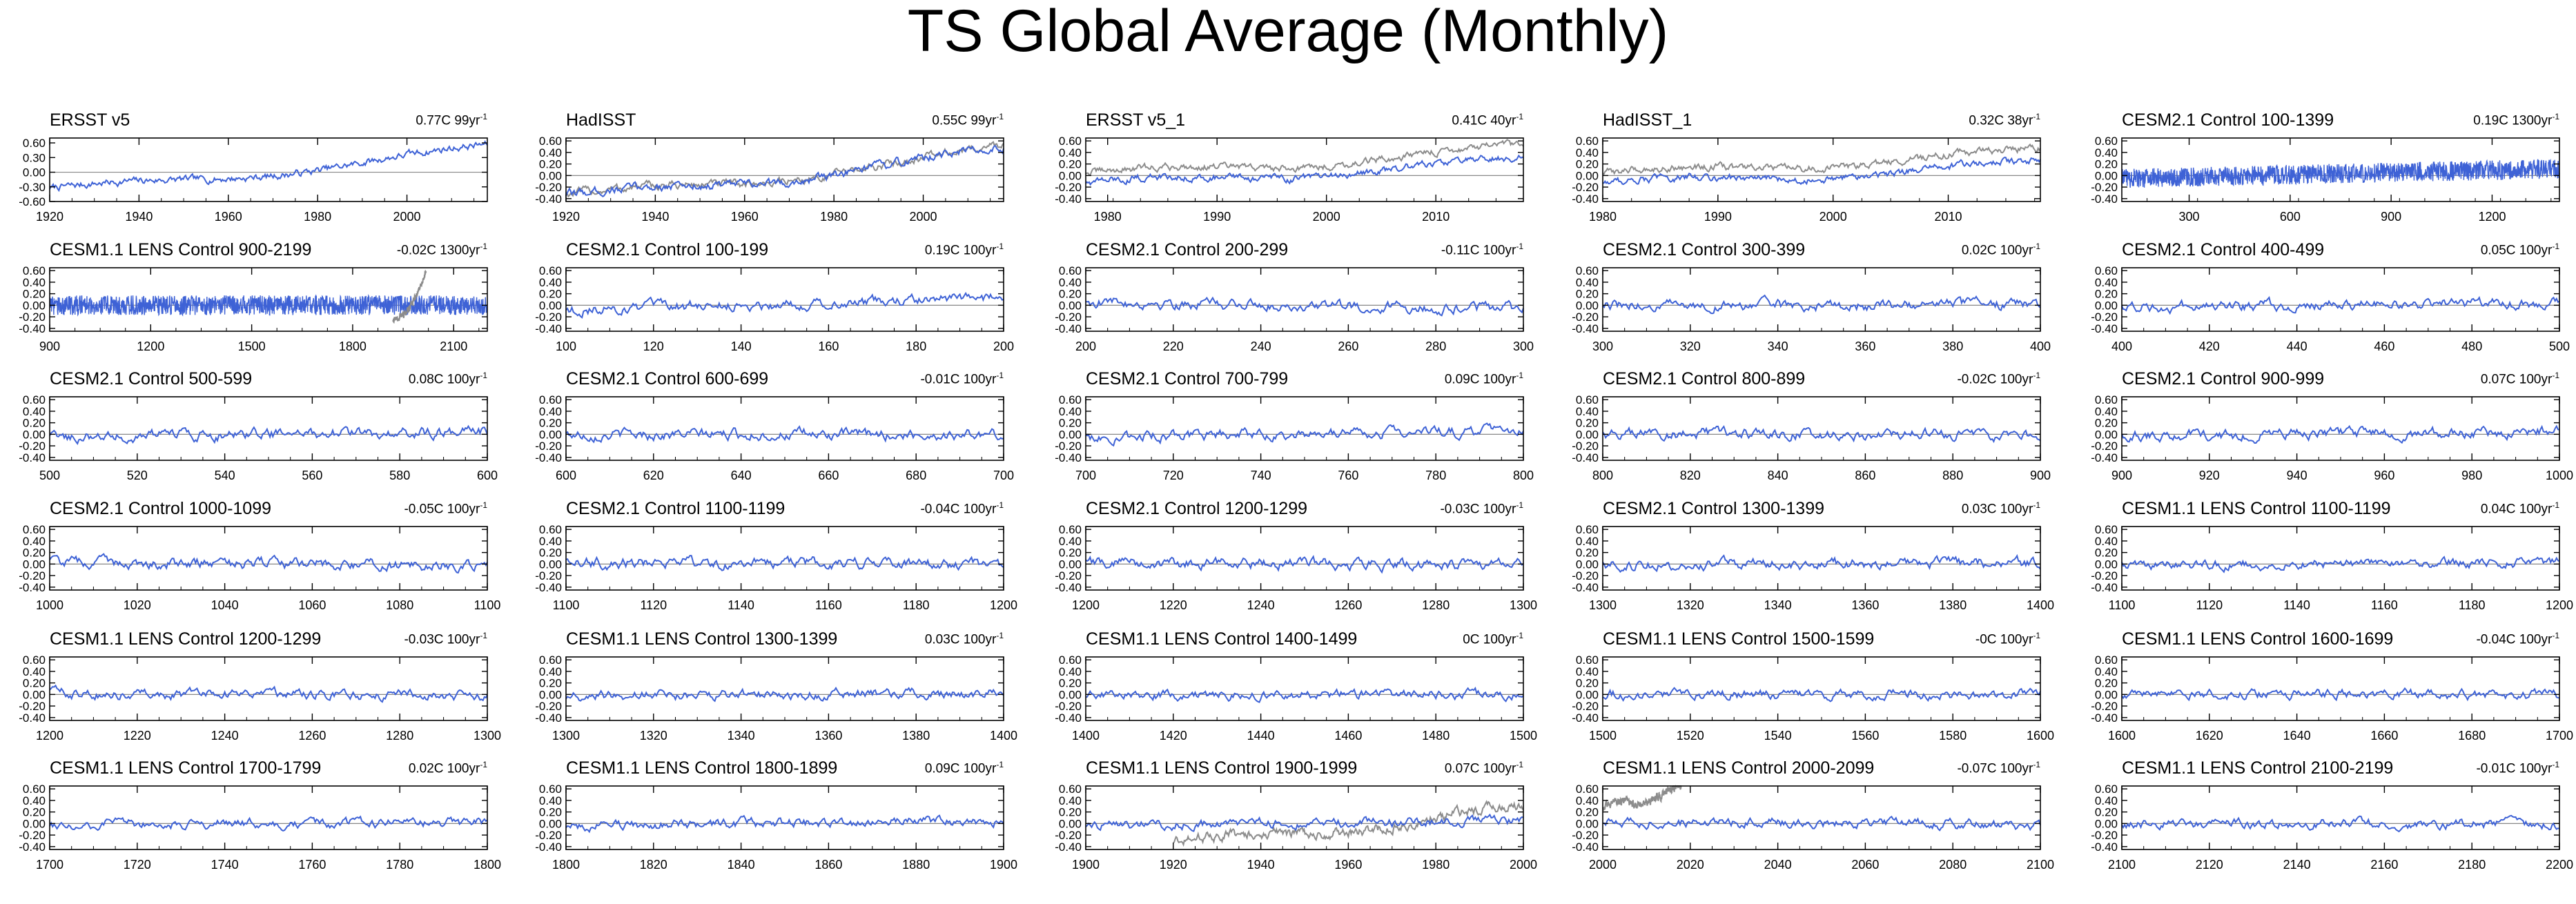 This screenshot has height=904, width=2576. I want to click on x-tick-label: 1740, so click(225, 865).